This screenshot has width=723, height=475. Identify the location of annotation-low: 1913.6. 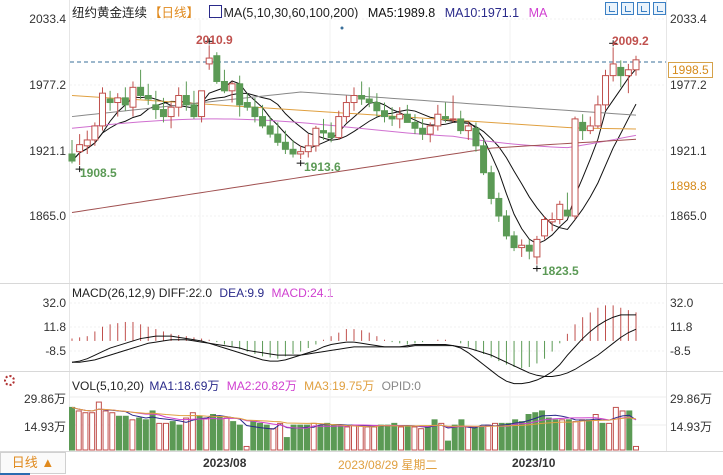
(322, 167).